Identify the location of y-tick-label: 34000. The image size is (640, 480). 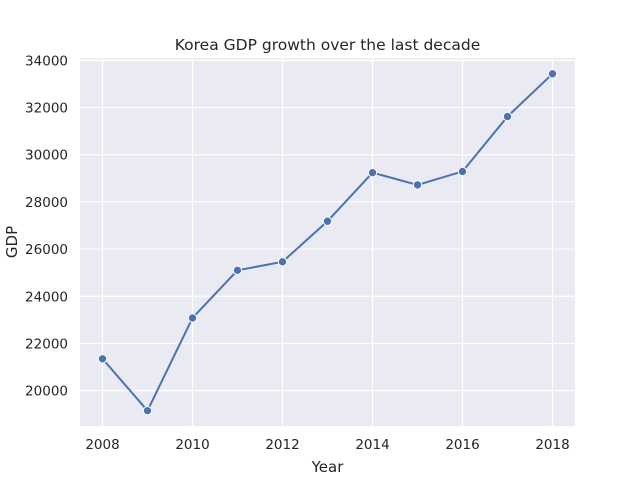
(46, 61).